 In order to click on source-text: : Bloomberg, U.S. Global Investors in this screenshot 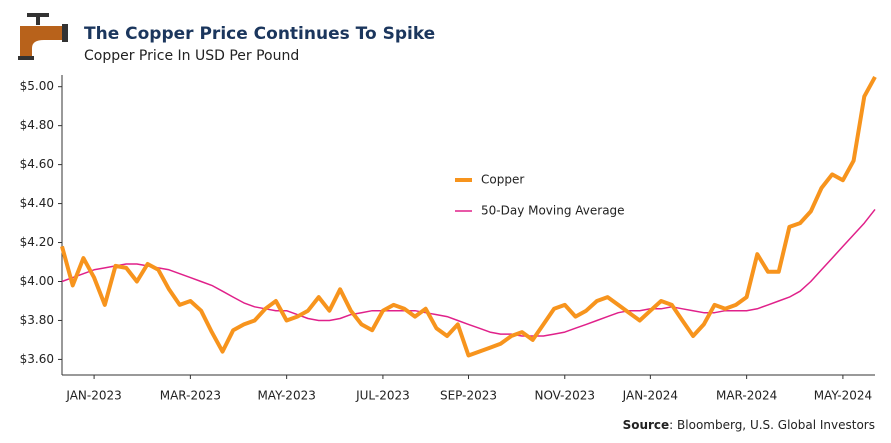, I will do `click(772, 425)`.